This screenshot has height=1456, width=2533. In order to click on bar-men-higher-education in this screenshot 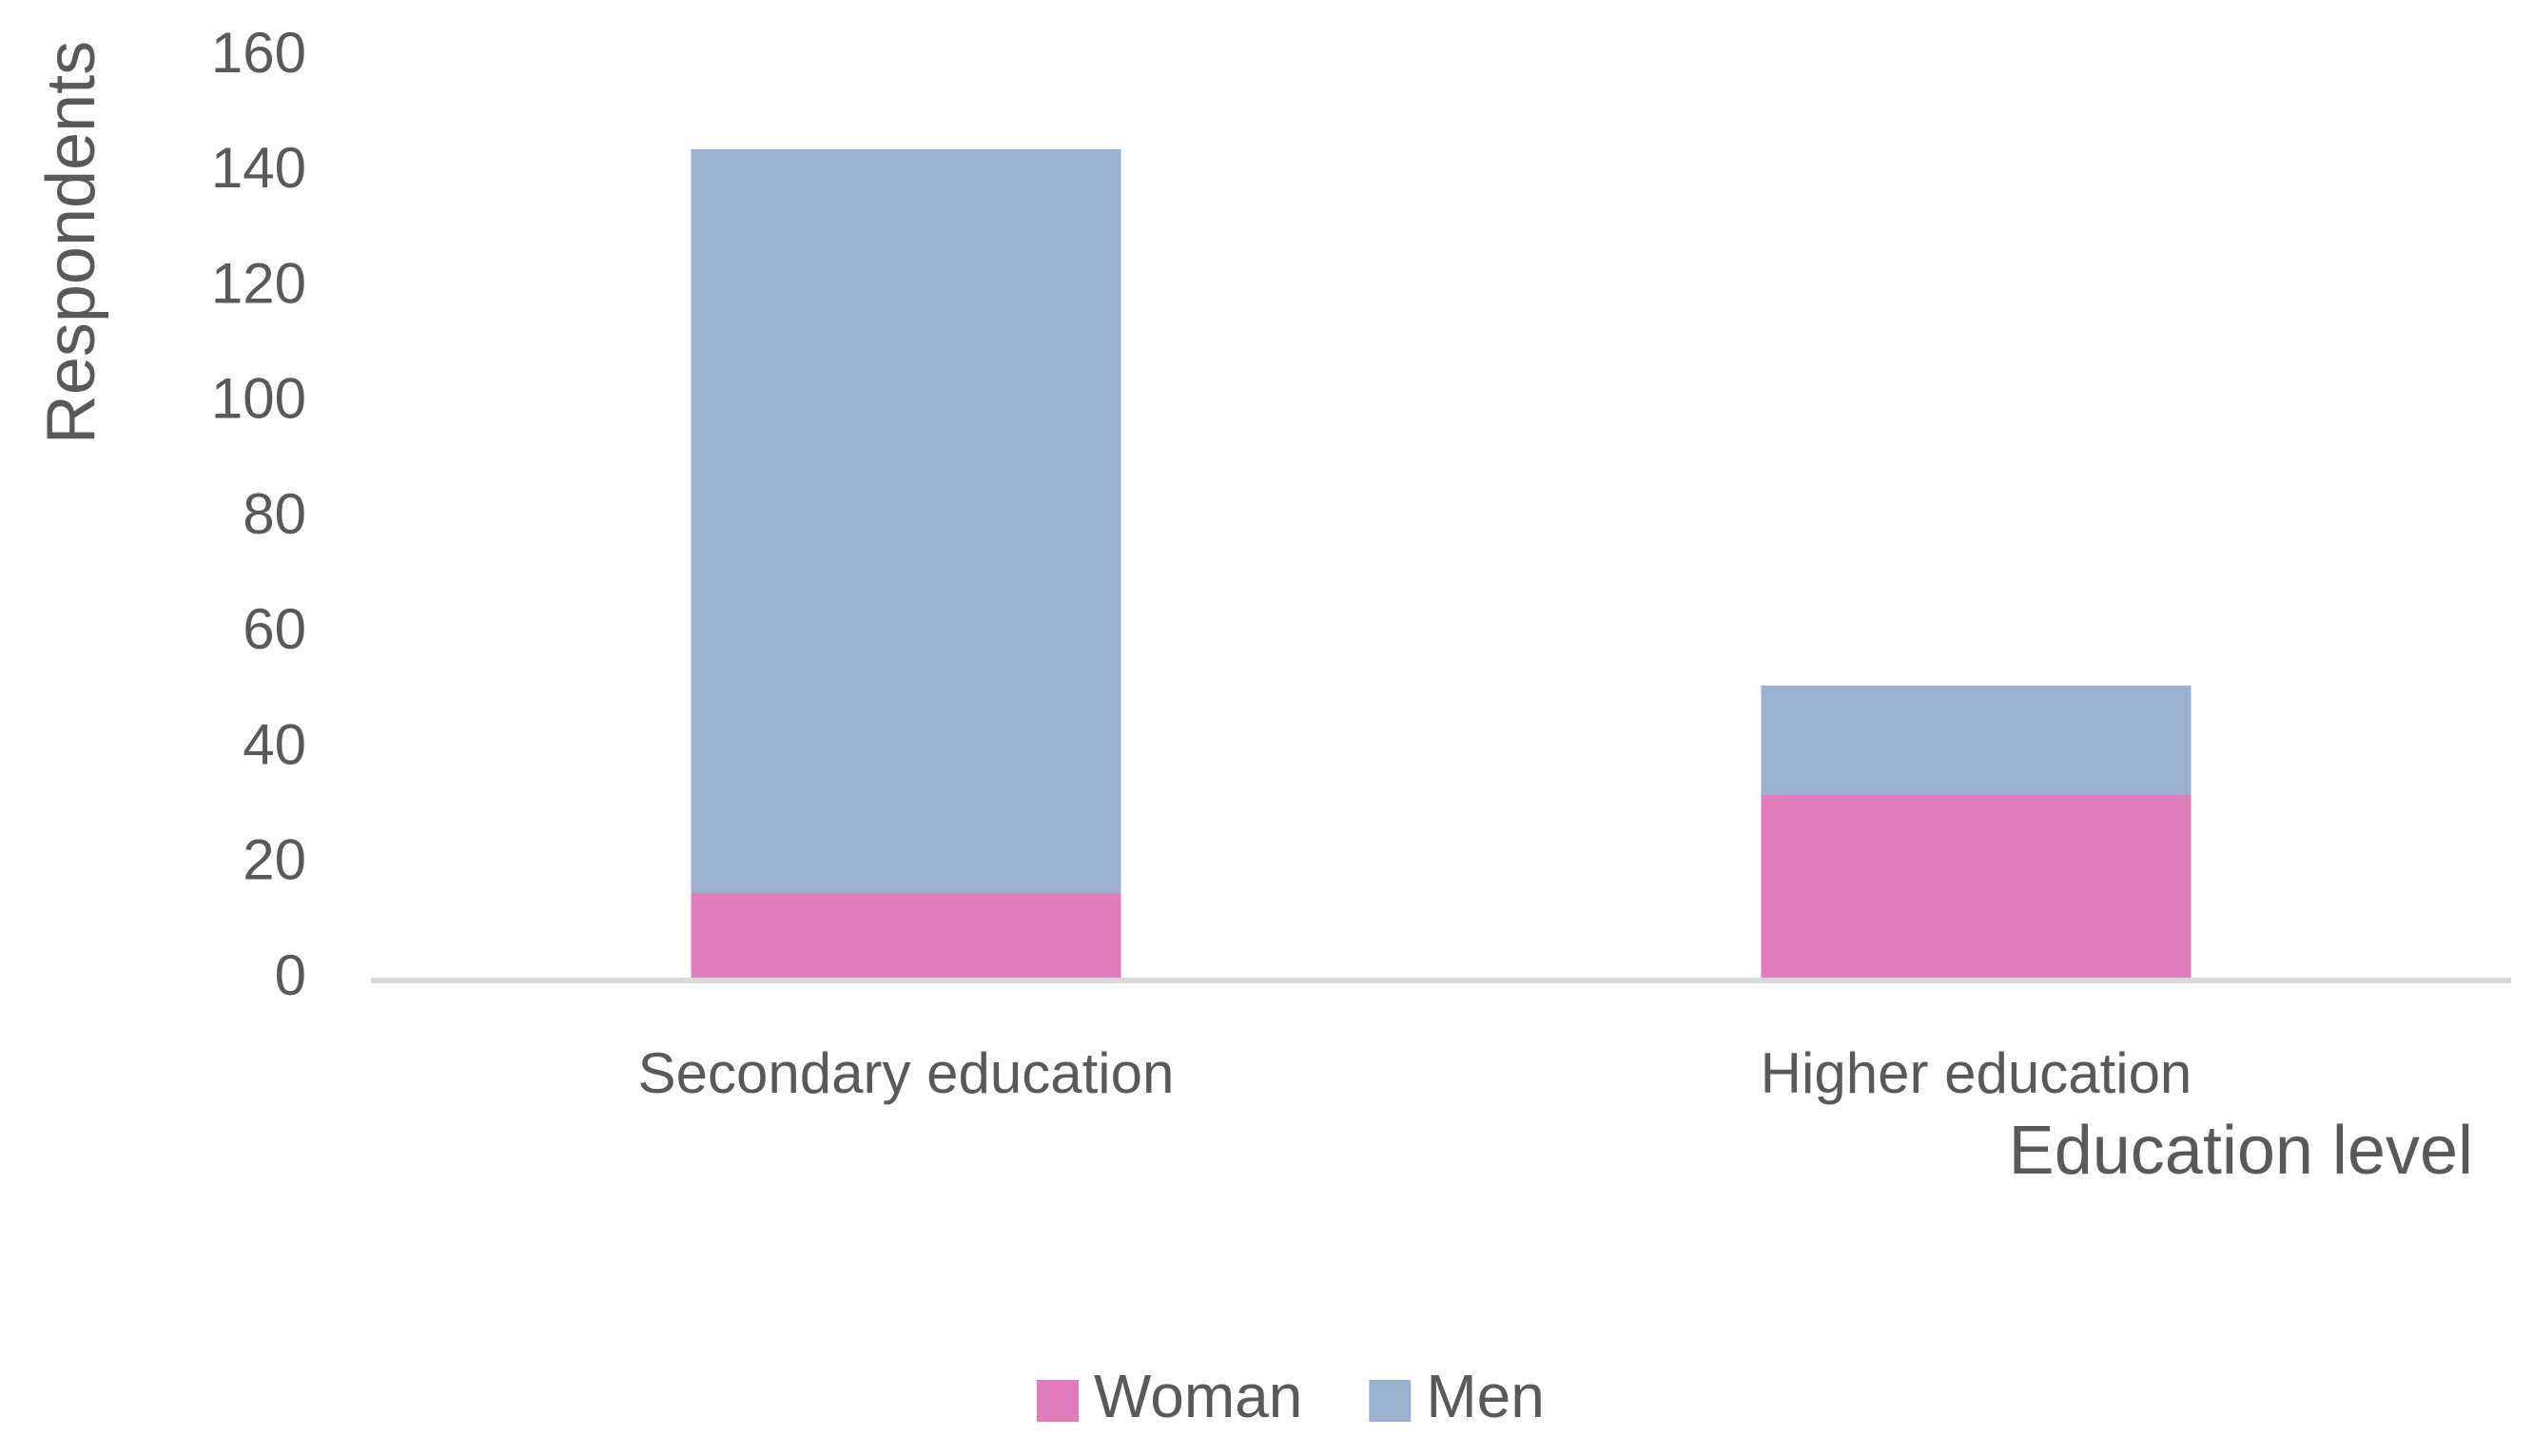, I will do `click(1976, 740)`.